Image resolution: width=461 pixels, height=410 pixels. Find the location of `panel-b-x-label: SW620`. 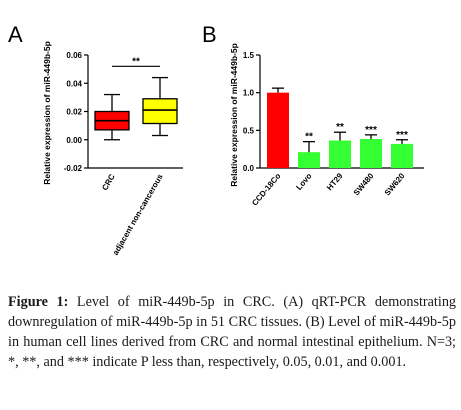

panel-b-x-label: SW620 is located at coordinates (395, 184).